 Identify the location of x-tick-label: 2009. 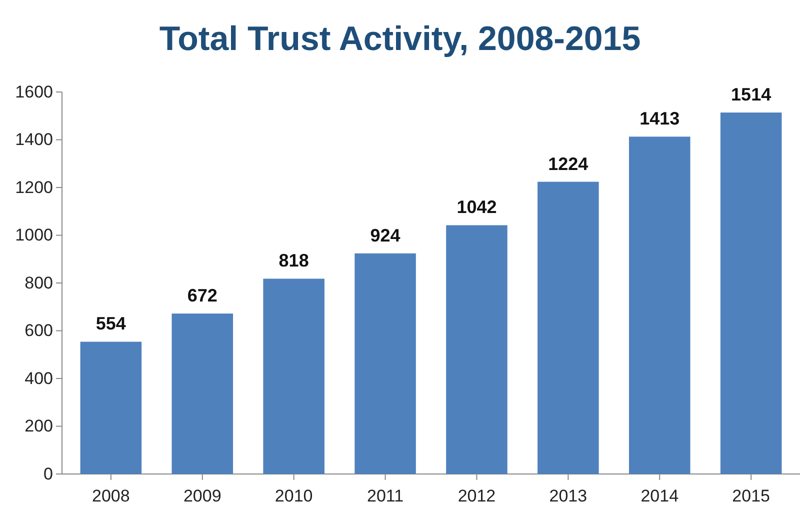
(202, 496).